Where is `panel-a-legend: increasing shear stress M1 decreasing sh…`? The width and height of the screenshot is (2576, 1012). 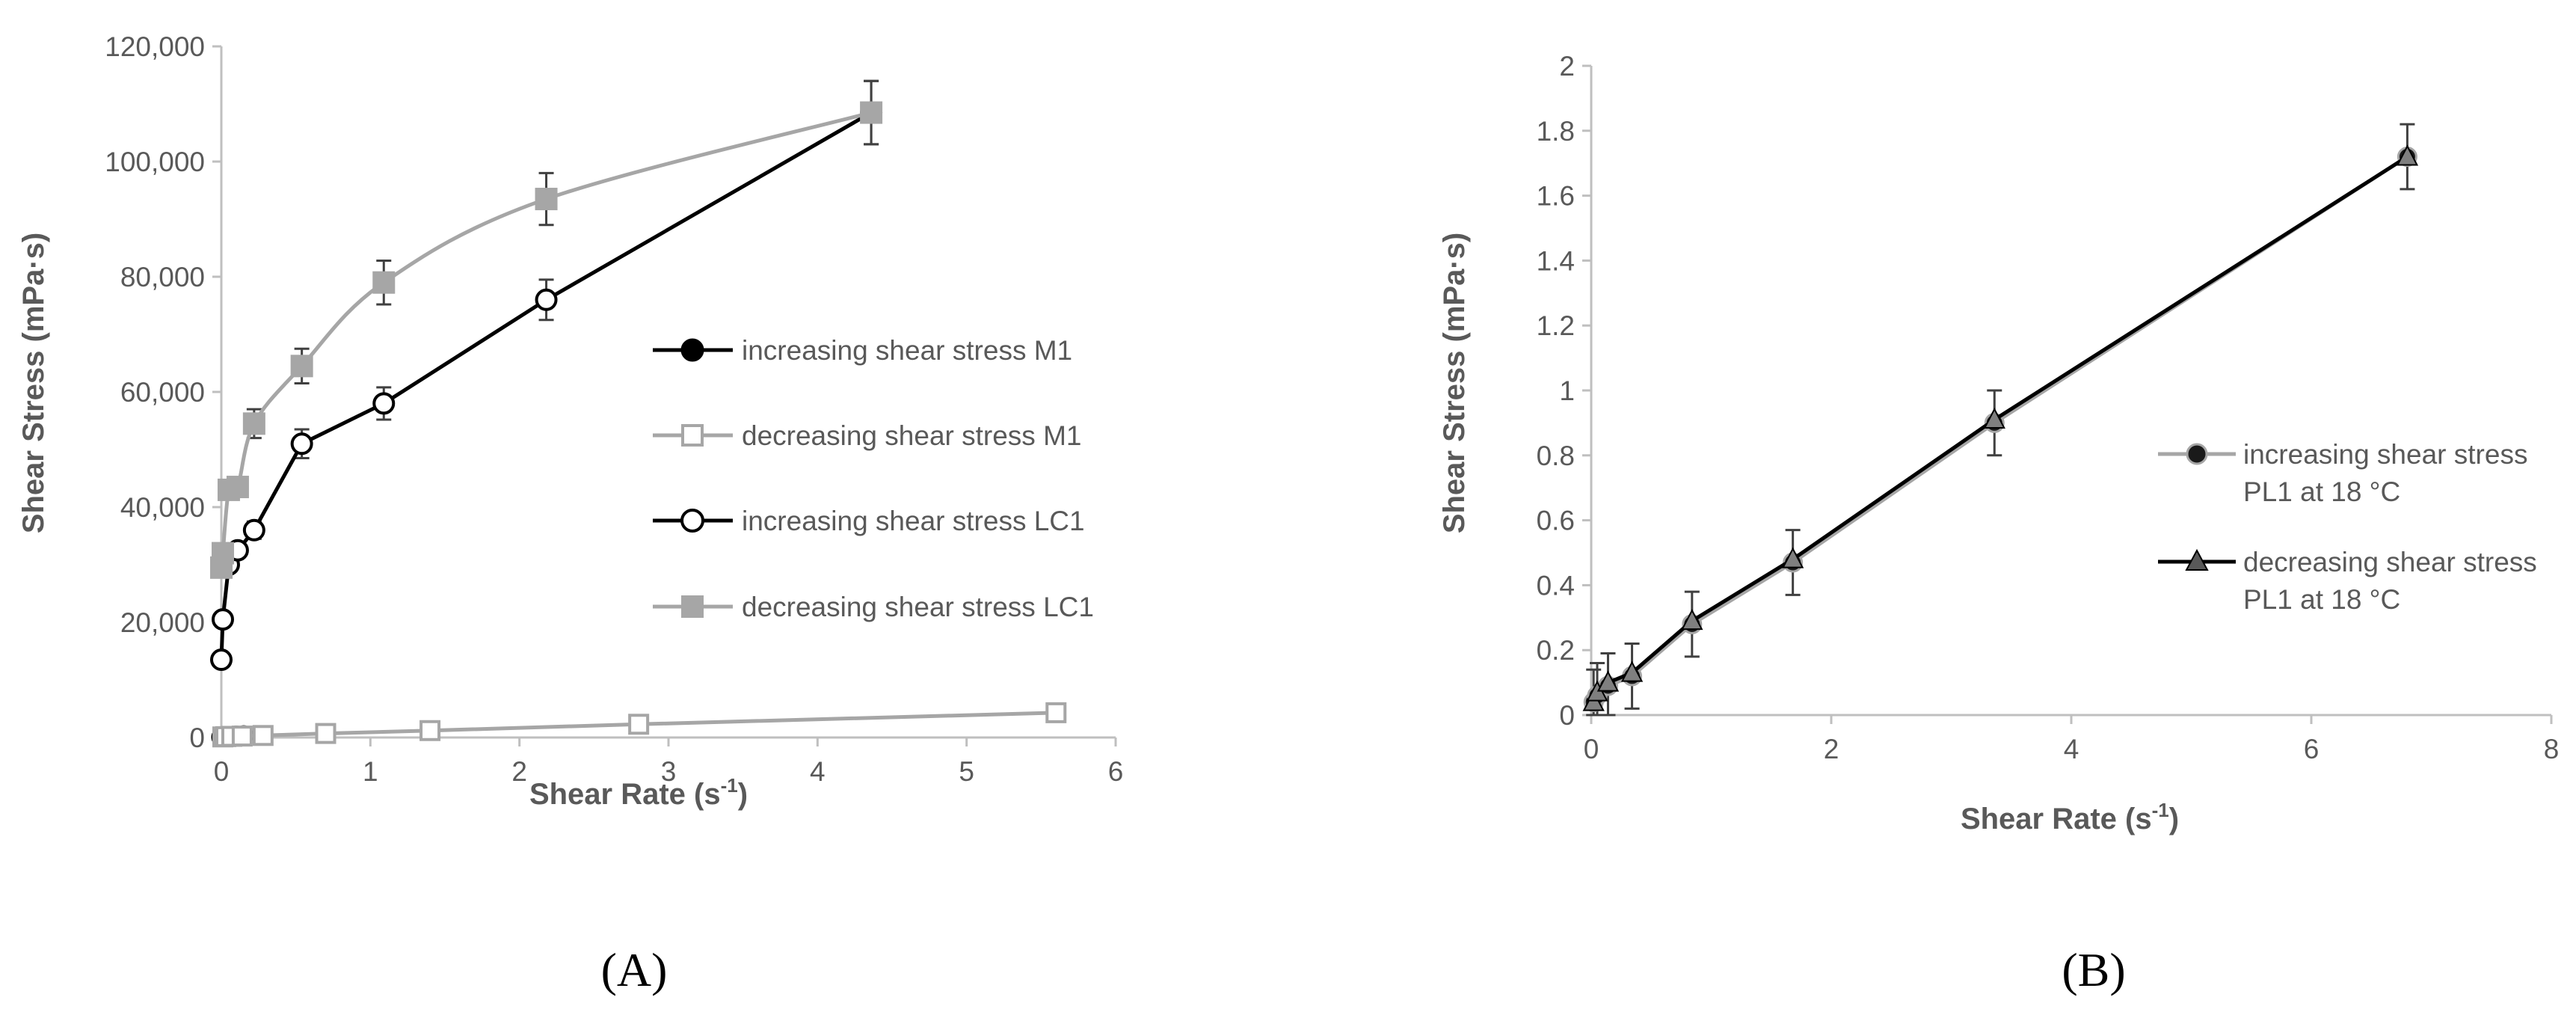 panel-a-legend: increasing shear stress M1 decreasing sh… is located at coordinates (873, 478).